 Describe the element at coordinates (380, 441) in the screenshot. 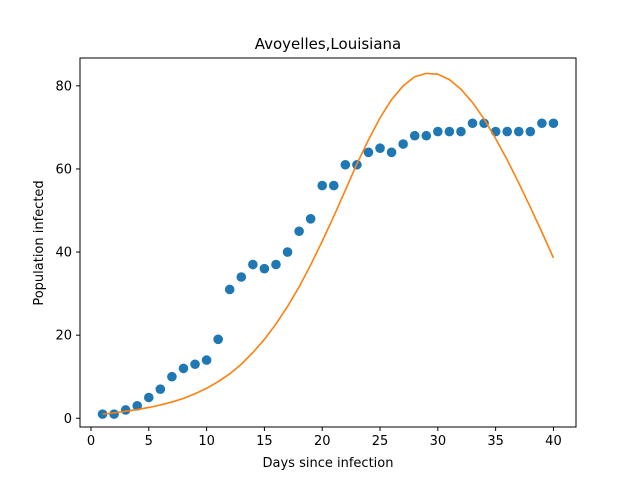

I see `x-tick-label: 25` at that location.